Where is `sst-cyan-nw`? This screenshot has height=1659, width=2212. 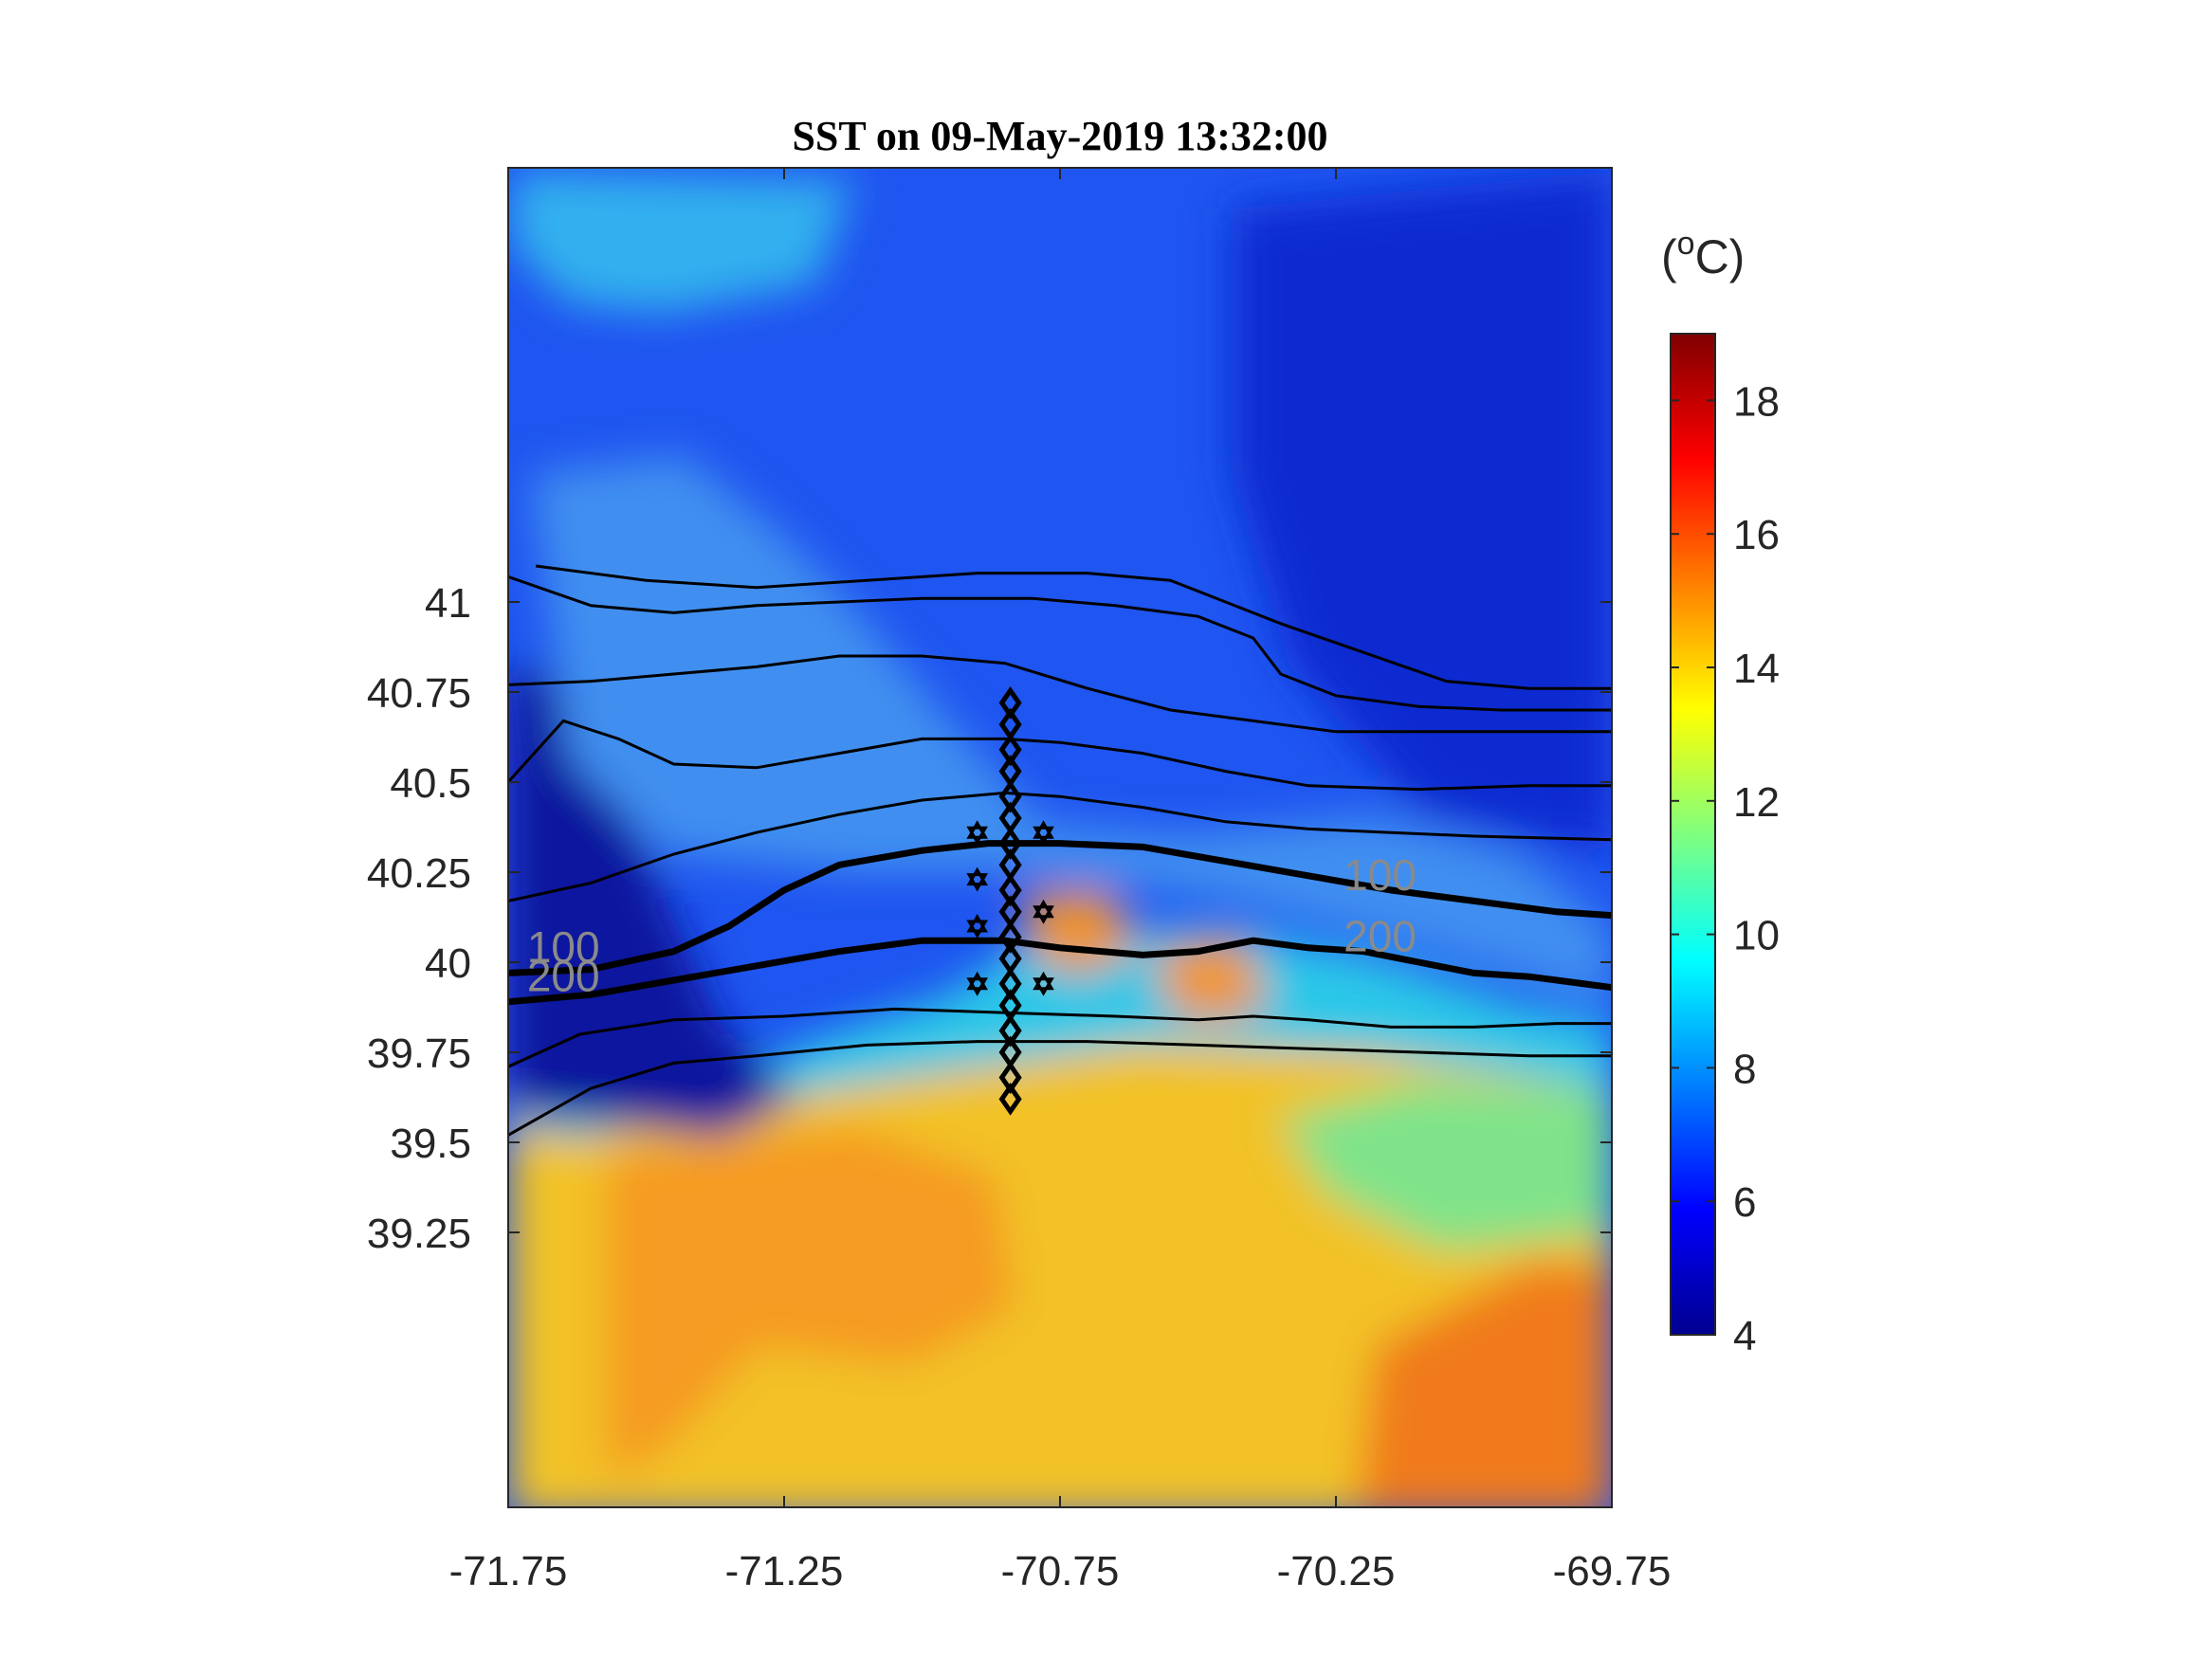 sst-cyan-nw is located at coordinates (682, 242).